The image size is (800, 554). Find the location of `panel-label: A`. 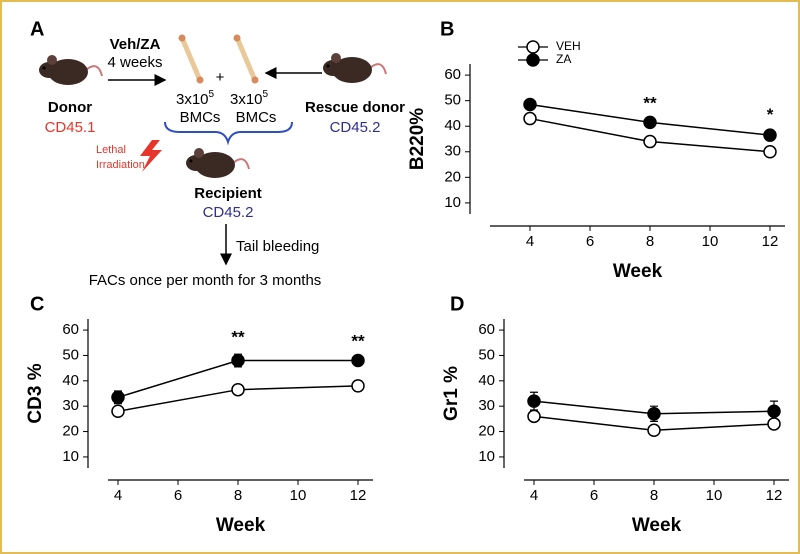

panel-label: A is located at coordinates (37, 29).